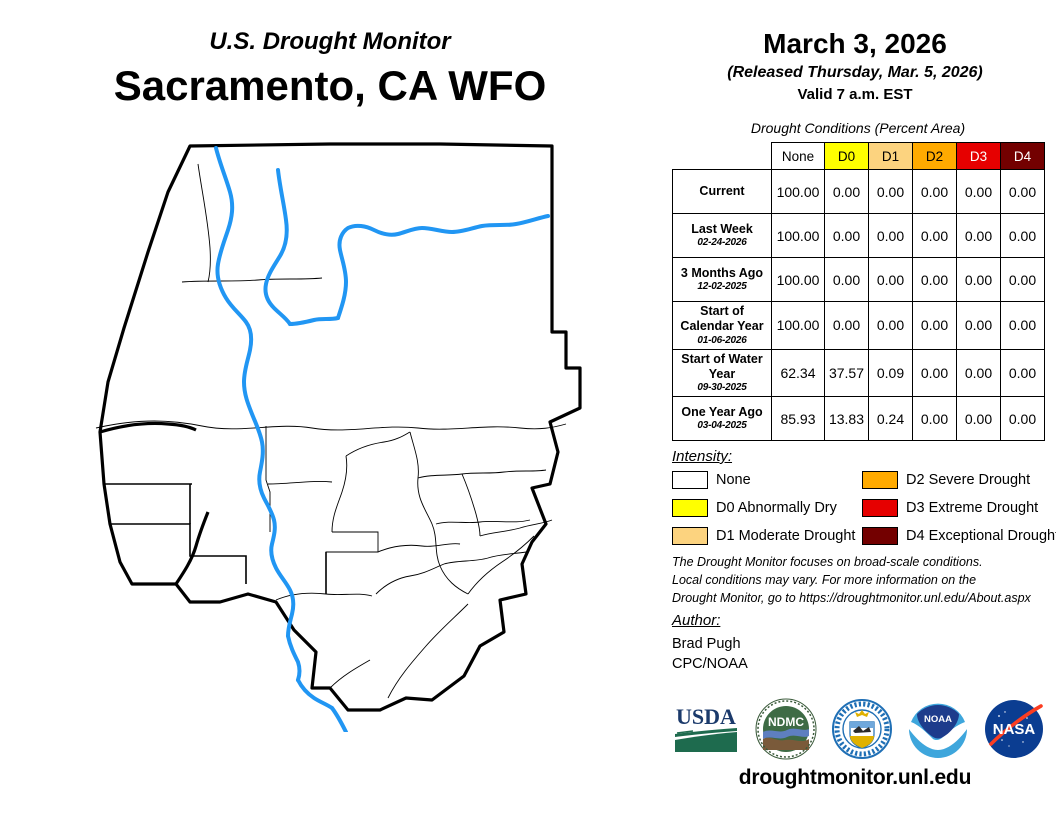  What do you see at coordinates (855, 43) in the screenshot?
I see `valid-date: March 3, 2026` at bounding box center [855, 43].